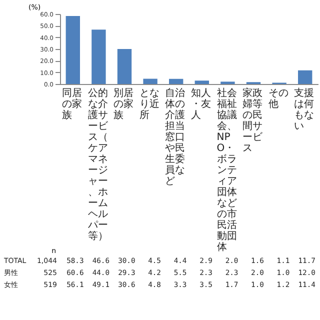 The height and width of the screenshot is (320, 320). I want to click on x-tick-label: 知人・友人, so click(201, 104).